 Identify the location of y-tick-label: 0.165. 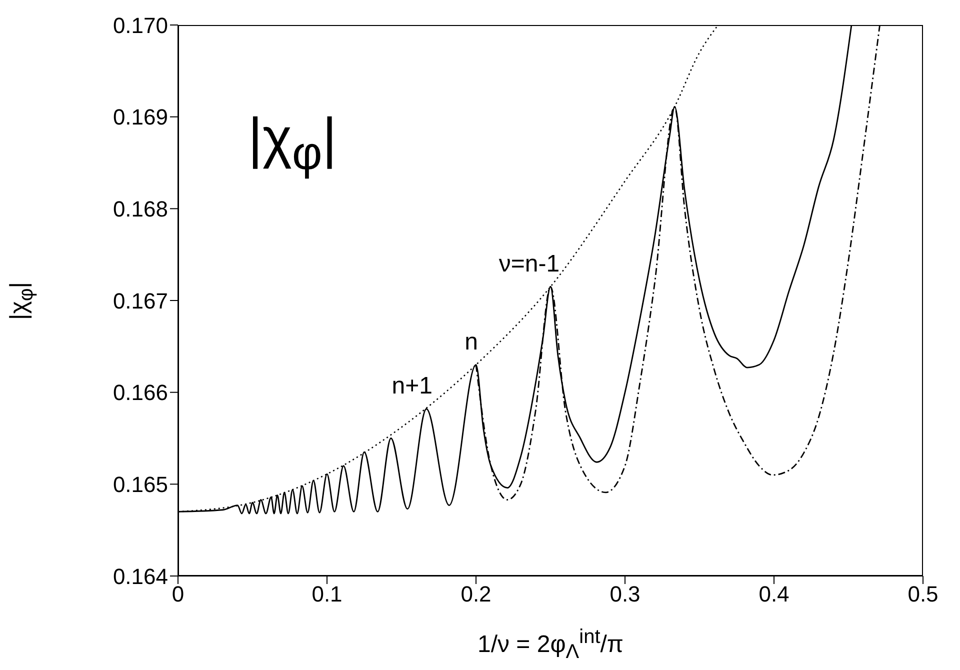
(140, 484).